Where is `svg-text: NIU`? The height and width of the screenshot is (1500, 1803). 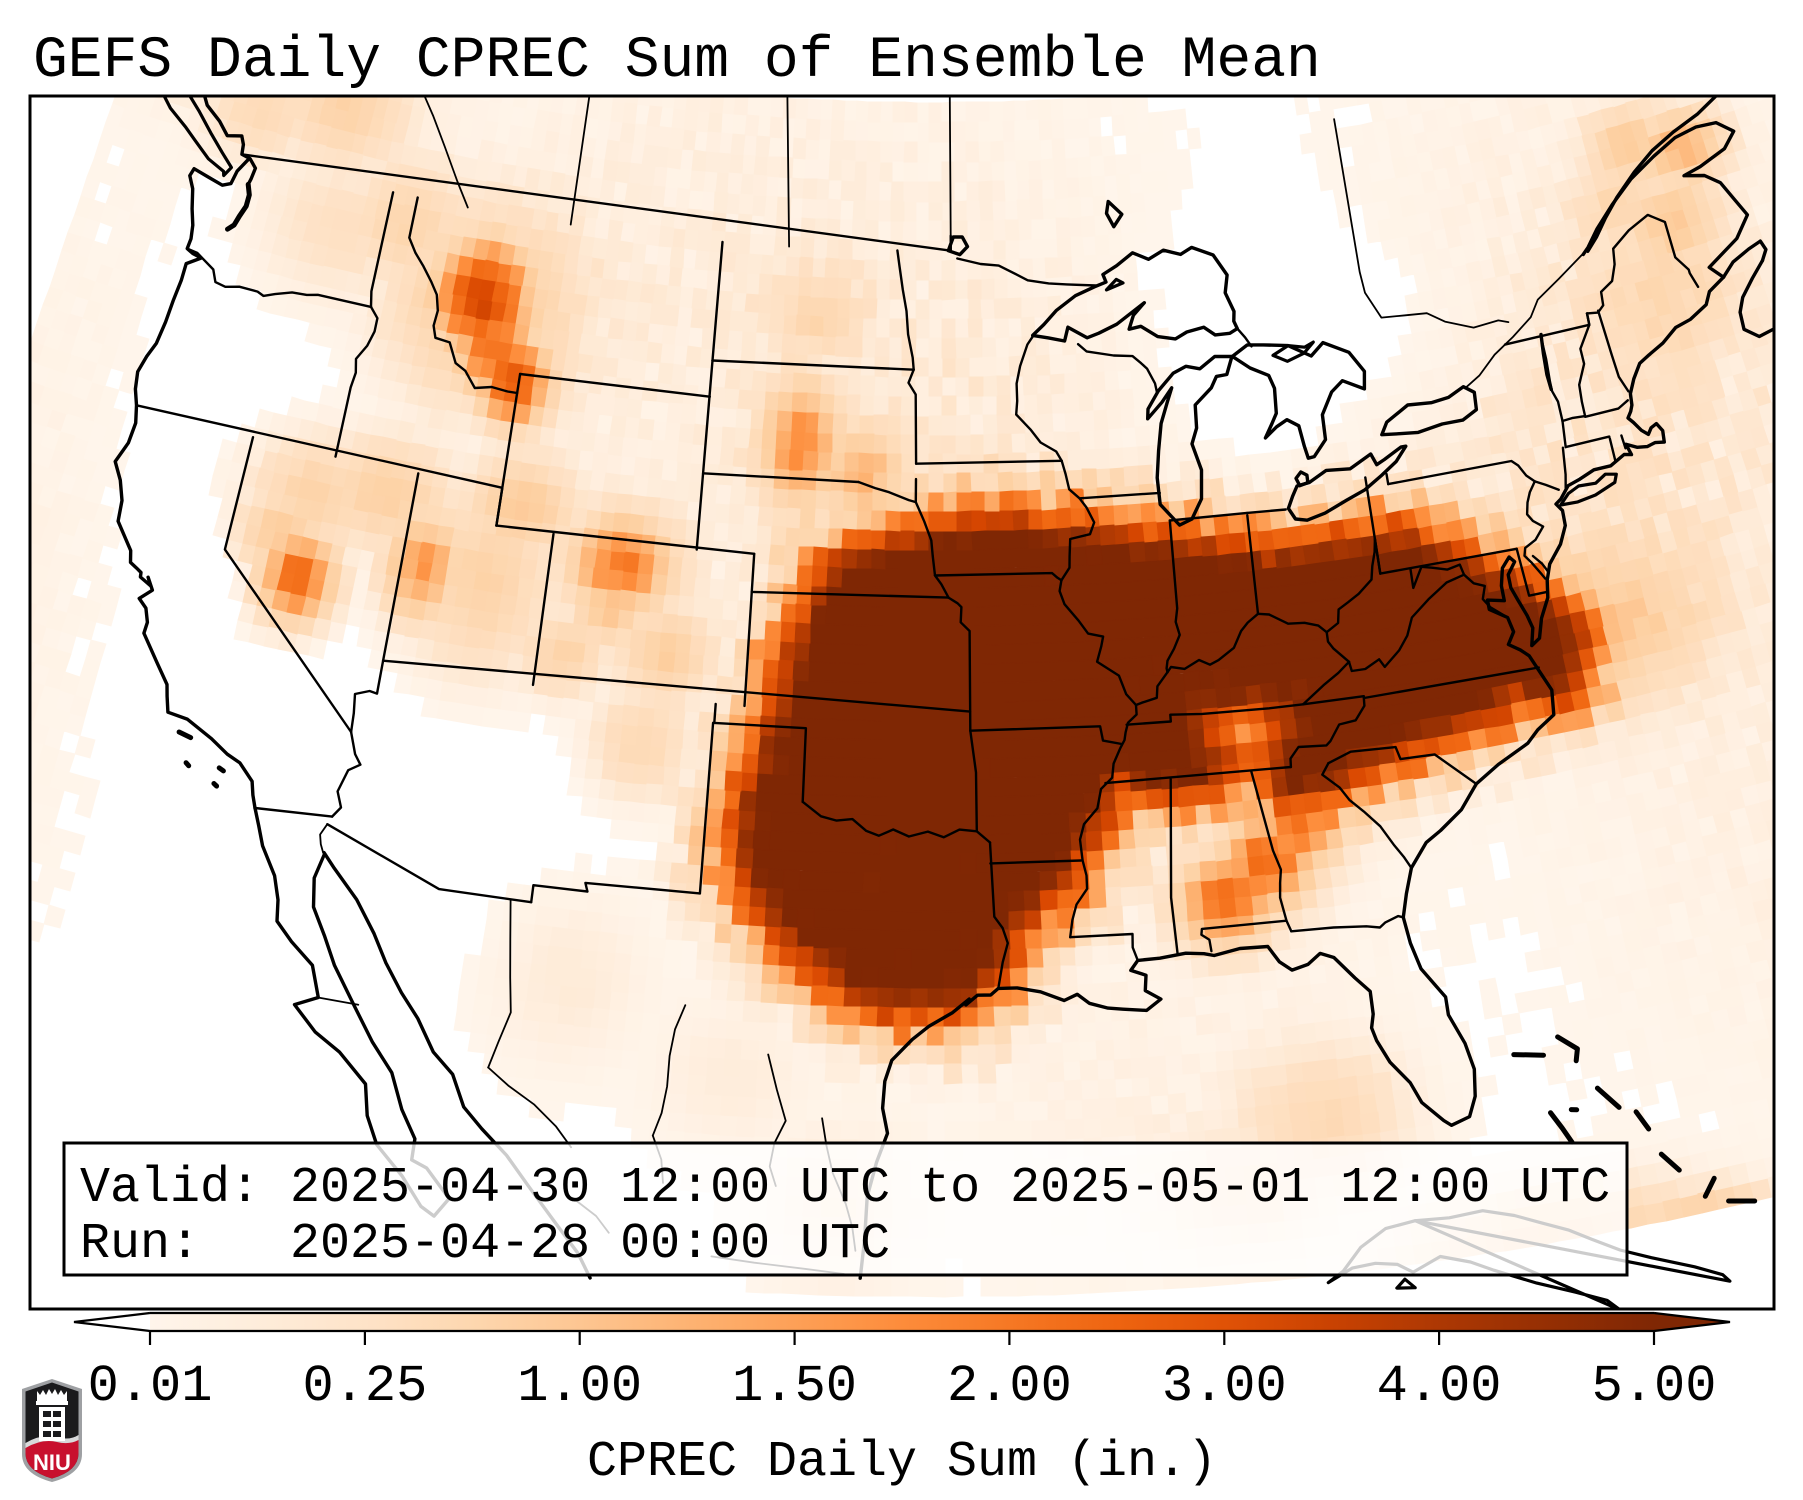 svg-text: NIU is located at coordinates (52, 1462).